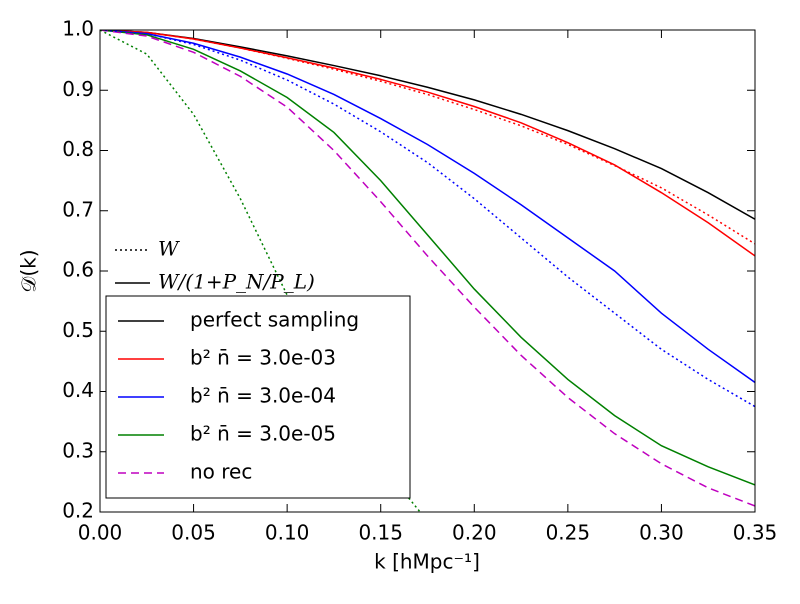  What do you see at coordinates (380, 533) in the screenshot?
I see `x-tick-label: 0.15` at bounding box center [380, 533].